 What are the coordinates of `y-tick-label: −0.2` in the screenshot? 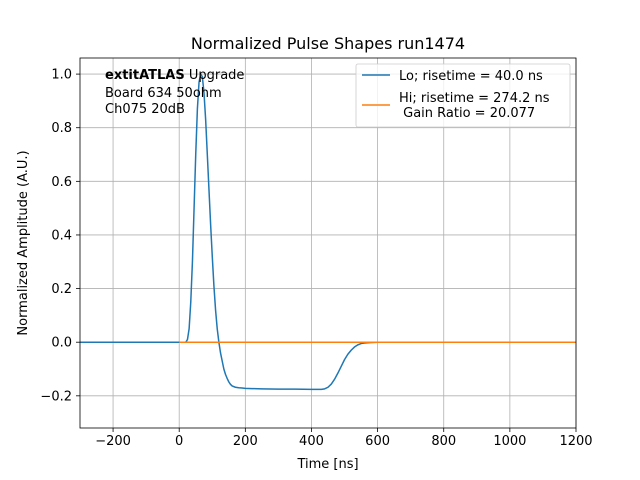 It's located at (56, 396).